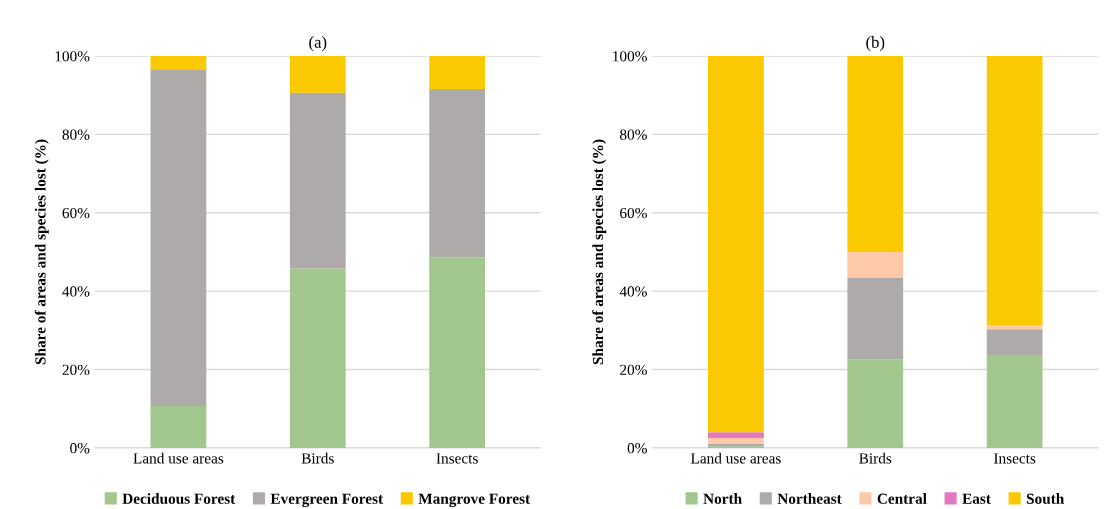 This screenshot has height=509, width=1115. What do you see at coordinates (474, 500) in the screenshot?
I see `legend-label: Mangrove Forest` at bounding box center [474, 500].